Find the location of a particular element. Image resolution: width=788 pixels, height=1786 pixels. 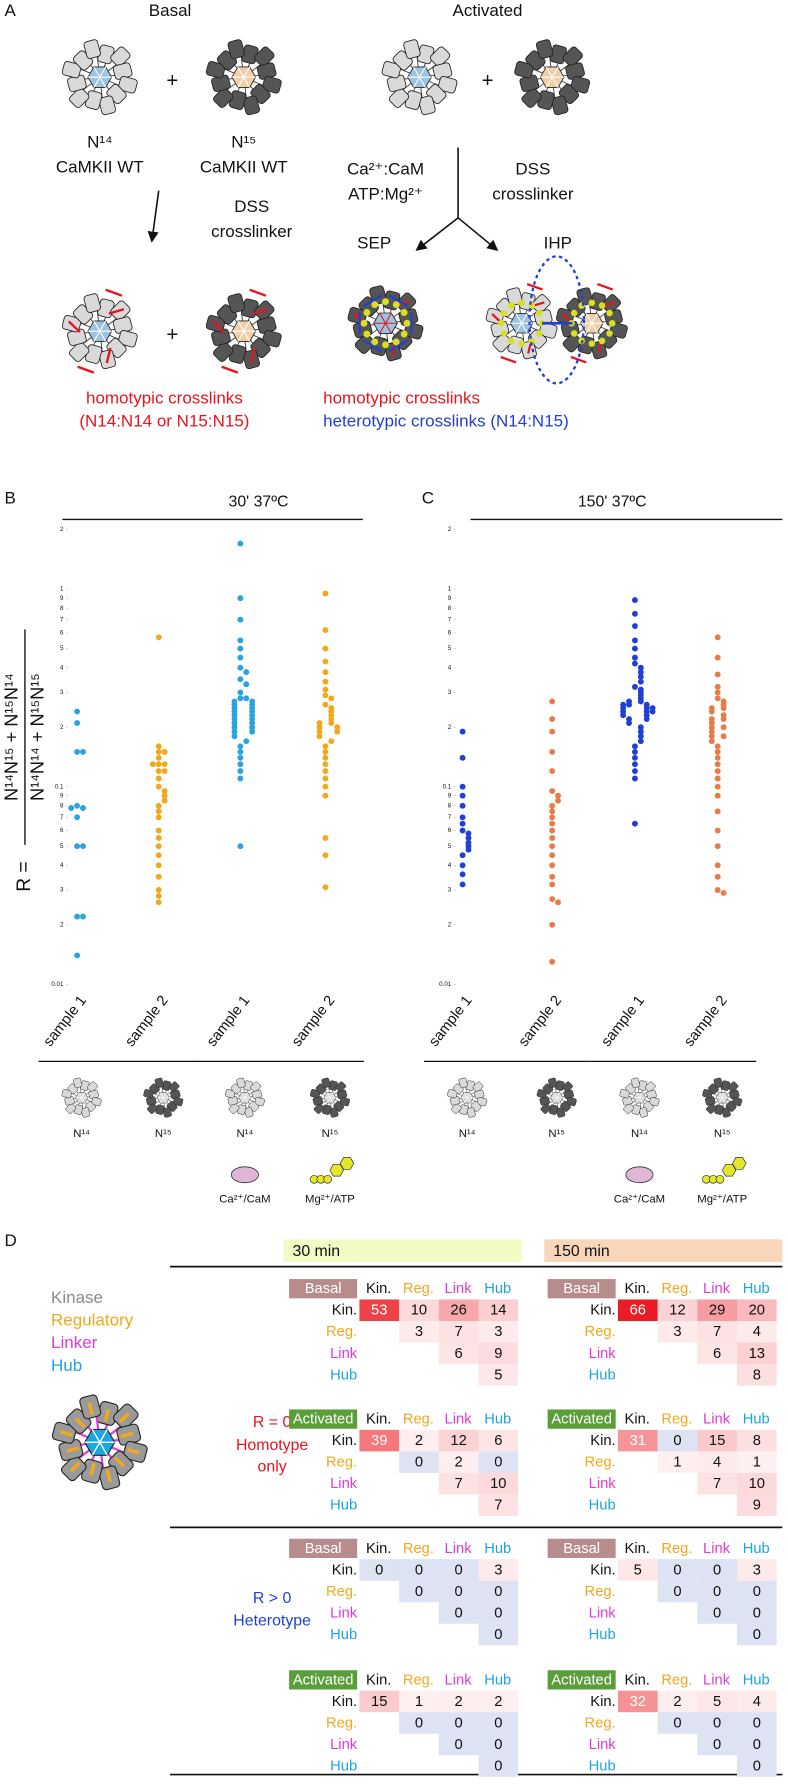

y-label-numerator: N¹⁴N¹⁵ + N¹⁵N¹⁴ is located at coordinates (11, 737).